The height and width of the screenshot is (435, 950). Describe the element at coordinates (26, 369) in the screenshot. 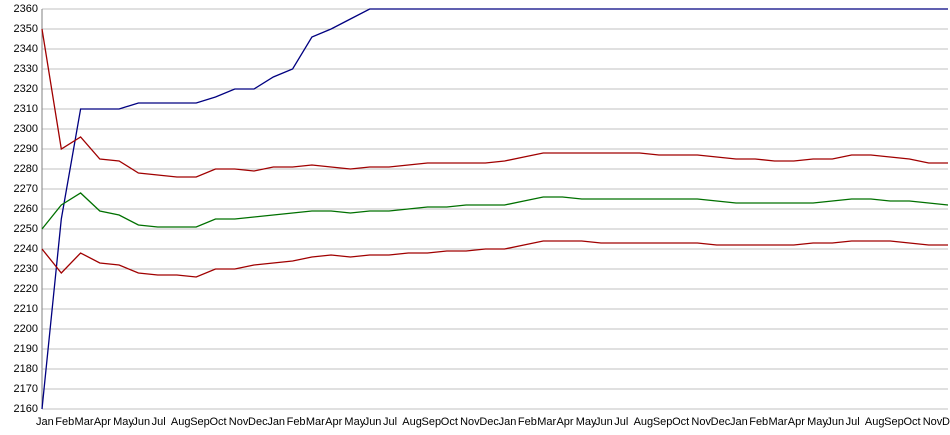

I see `y-tick-label: 2180` at that location.